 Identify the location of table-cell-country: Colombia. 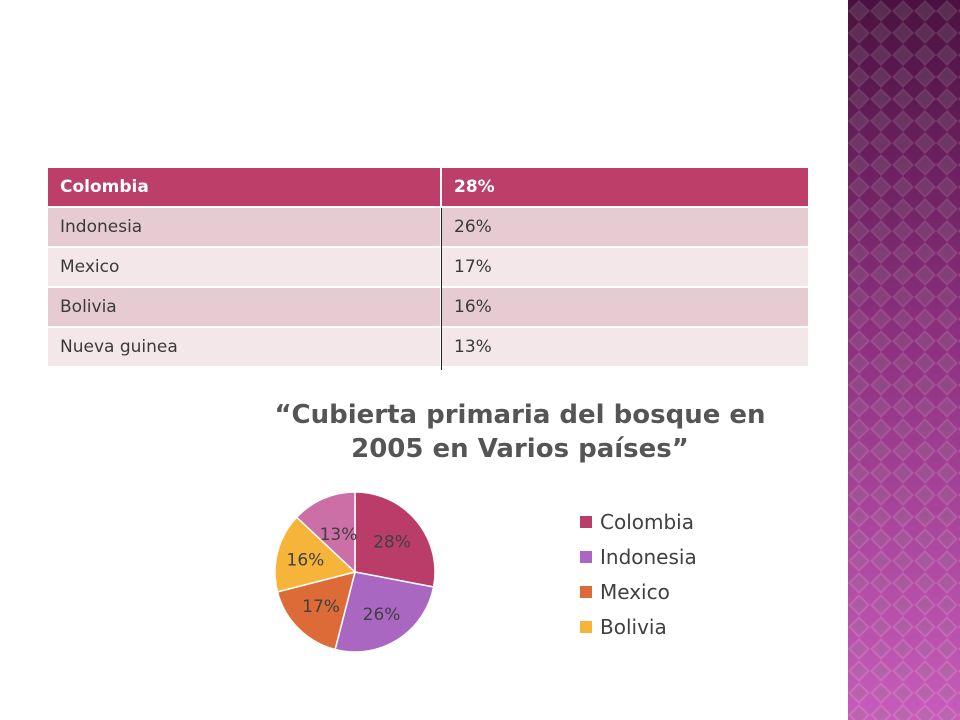
(245, 188).